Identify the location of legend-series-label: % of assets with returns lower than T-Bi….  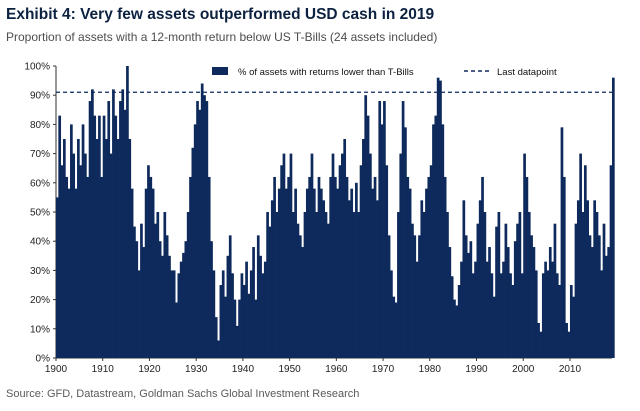
(326, 72).